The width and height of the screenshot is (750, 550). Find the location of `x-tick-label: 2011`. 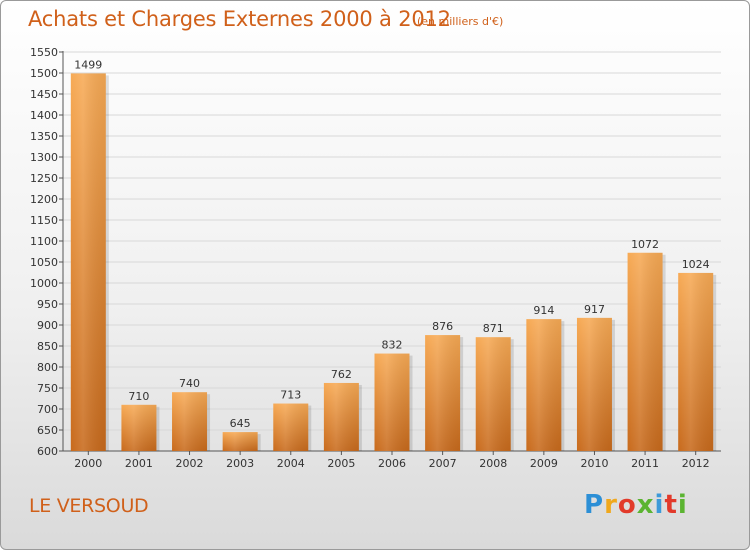

x-tick-label: 2011 is located at coordinates (645, 463).